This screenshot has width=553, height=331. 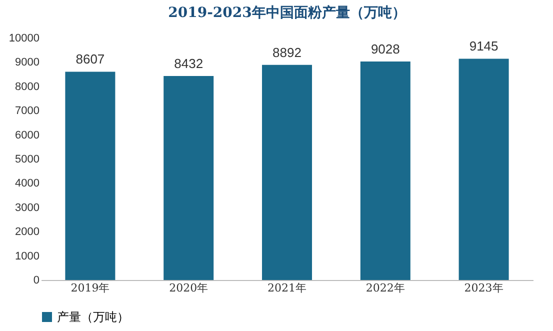 I want to click on y-tick-label: 10000, so click(x=24, y=38).